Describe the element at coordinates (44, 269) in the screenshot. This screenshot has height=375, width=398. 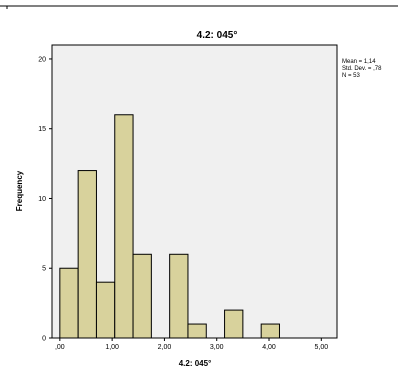
I see `y-tick-label: 5` at that location.